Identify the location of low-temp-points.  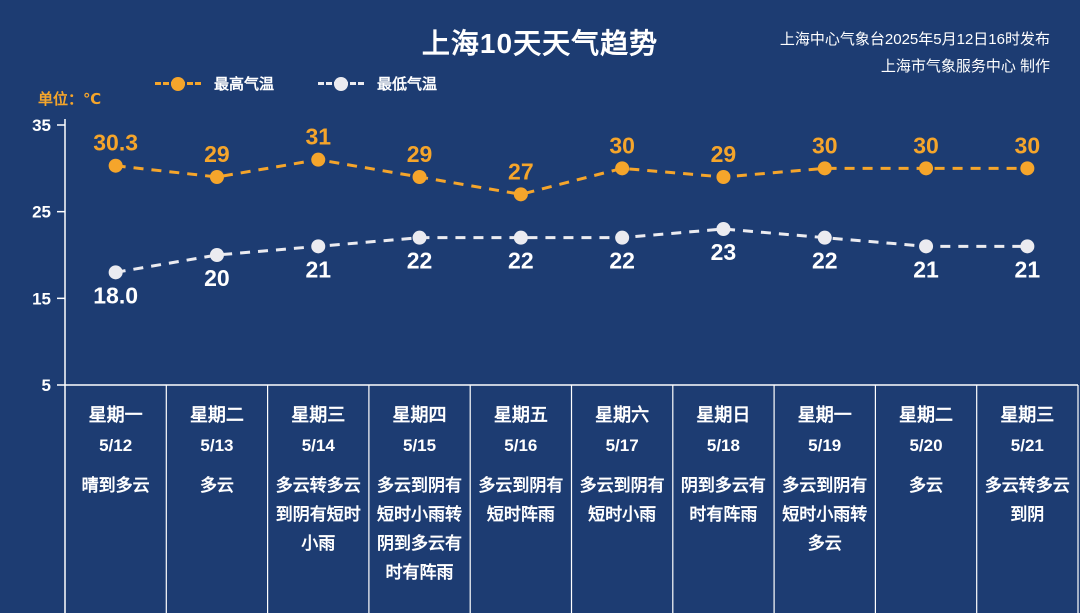
(571, 251).